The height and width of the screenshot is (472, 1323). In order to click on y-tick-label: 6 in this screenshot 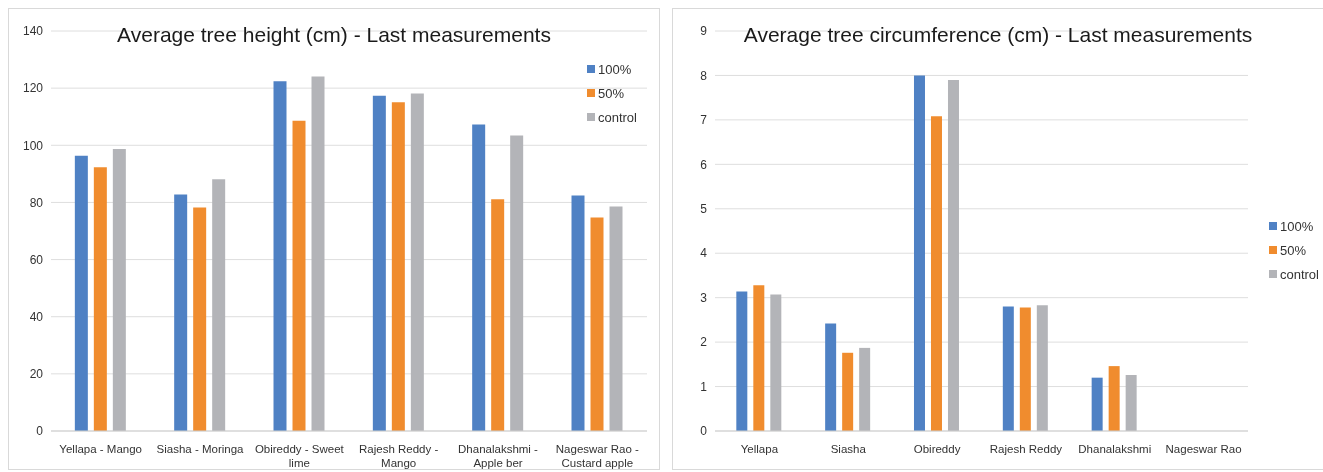, I will do `click(704, 164)`.